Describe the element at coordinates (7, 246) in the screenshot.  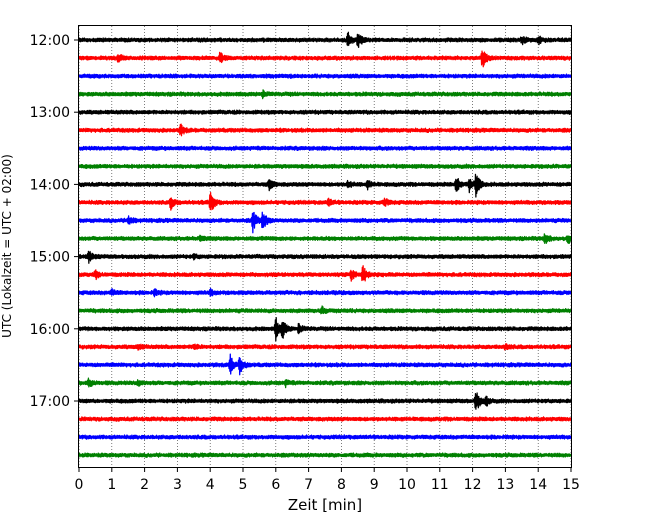
I see `y-axis-label: UTC (Lokalzeit = UTC + 02:00)` at that location.